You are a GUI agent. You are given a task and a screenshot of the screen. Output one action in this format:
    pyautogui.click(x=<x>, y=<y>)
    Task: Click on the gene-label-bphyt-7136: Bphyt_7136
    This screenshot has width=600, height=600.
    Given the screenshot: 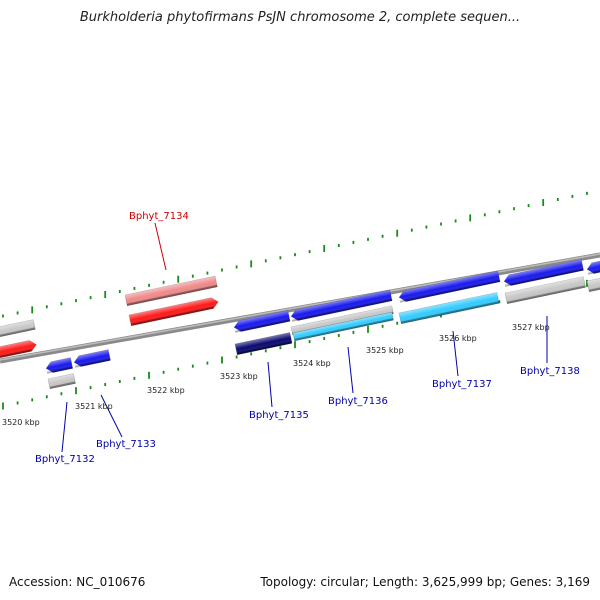 What is the action you would take?
    pyautogui.click(x=358, y=401)
    